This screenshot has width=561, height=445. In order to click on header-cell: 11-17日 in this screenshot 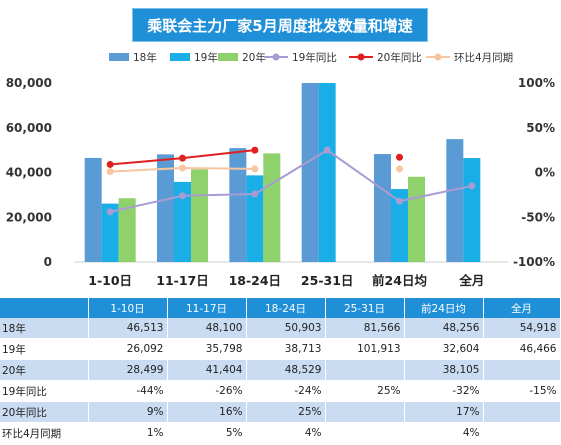, I will do `click(207, 308)`.